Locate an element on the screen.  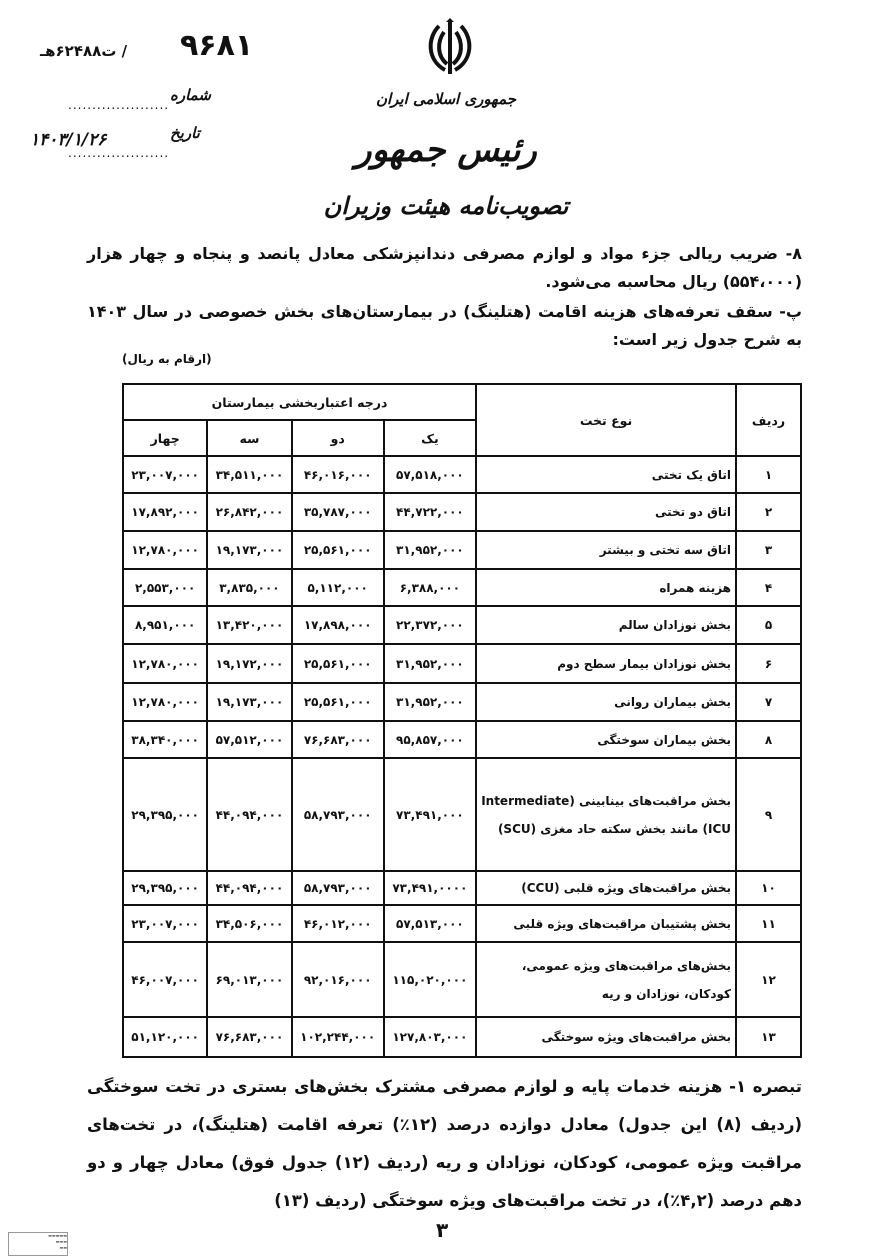
number-label: شماره is located at coordinates (190, 95).